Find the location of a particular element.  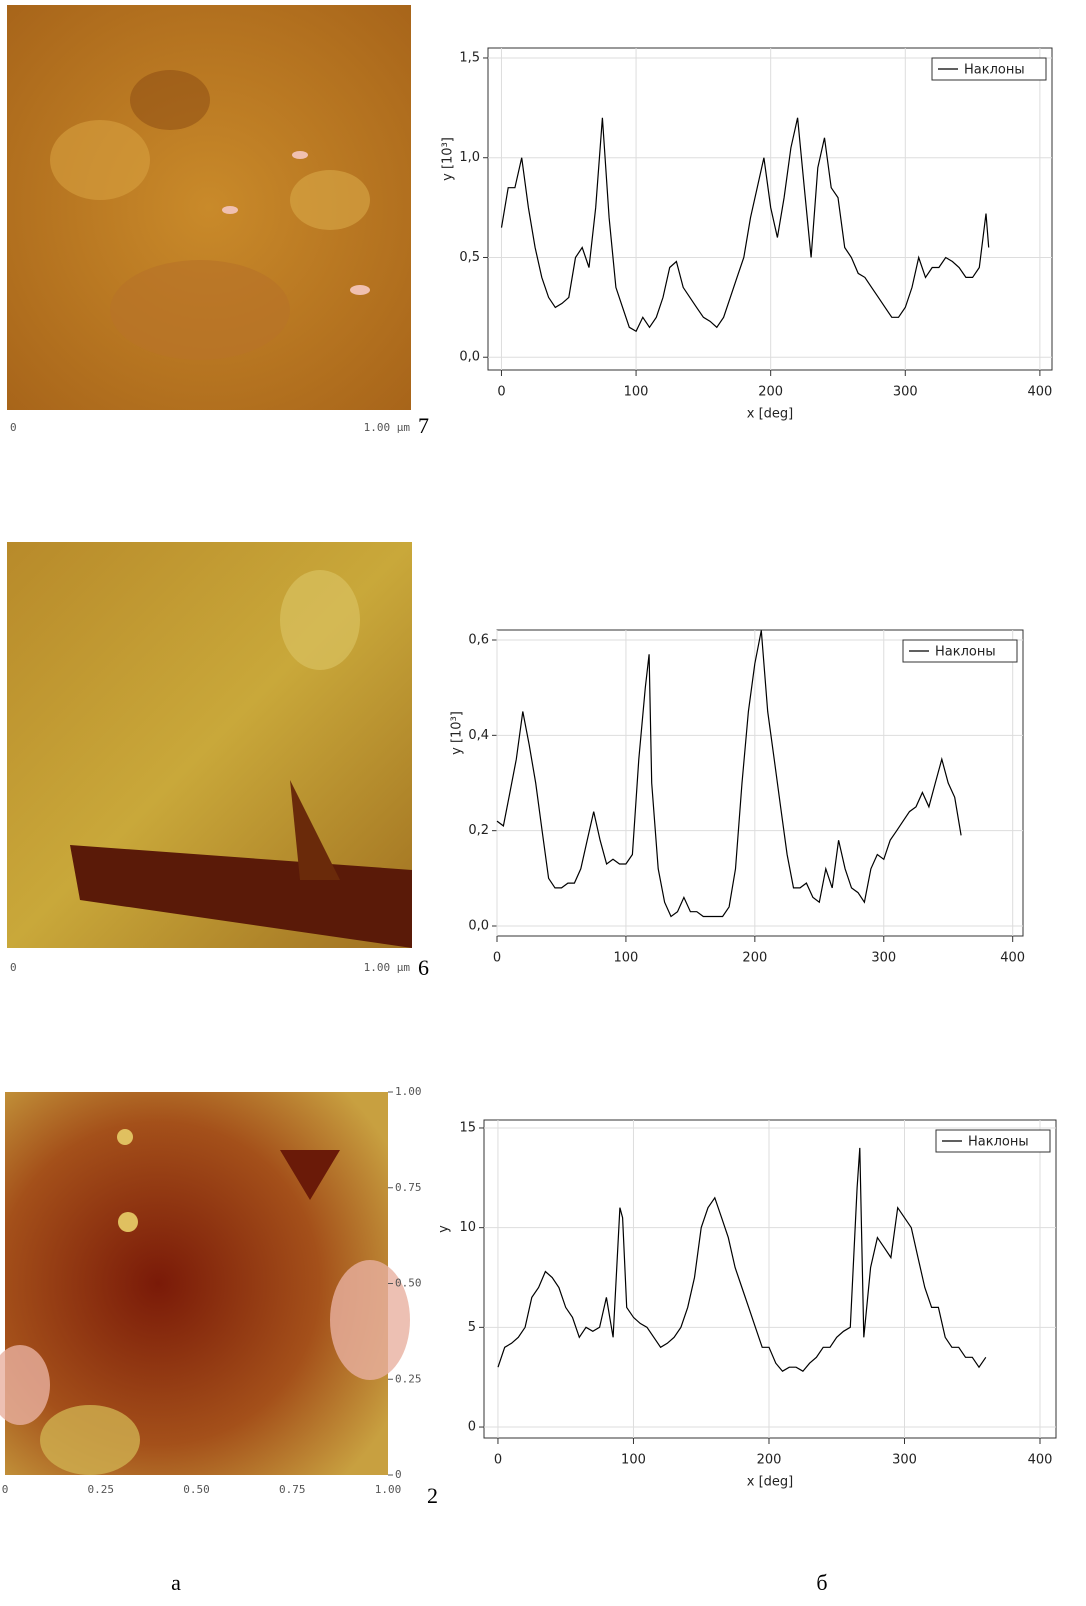

panel-label: б is located at coordinates (821, 1582).